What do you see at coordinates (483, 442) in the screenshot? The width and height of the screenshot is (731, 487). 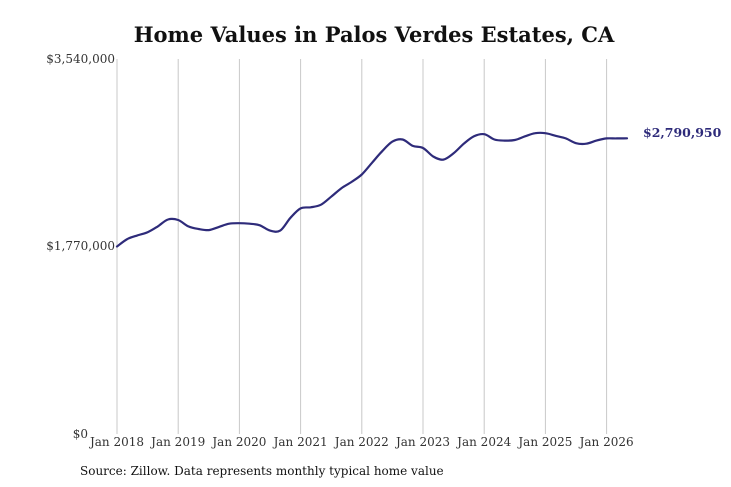 I see `x-tick-label: Jan 2024` at bounding box center [483, 442].